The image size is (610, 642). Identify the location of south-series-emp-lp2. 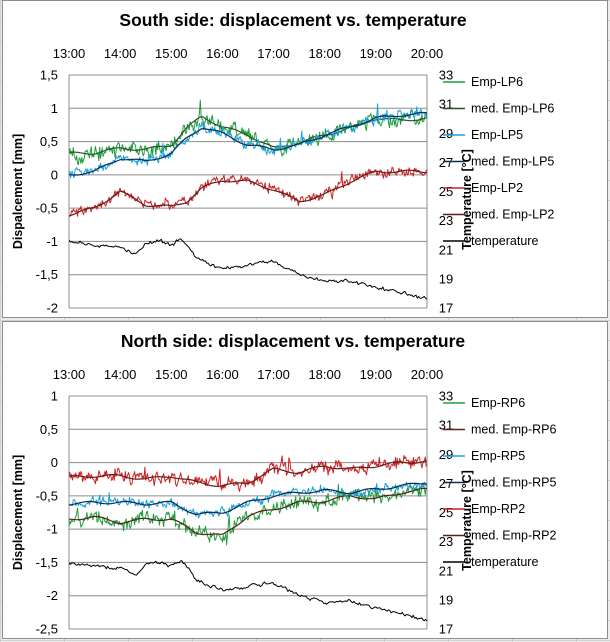
(248, 191).